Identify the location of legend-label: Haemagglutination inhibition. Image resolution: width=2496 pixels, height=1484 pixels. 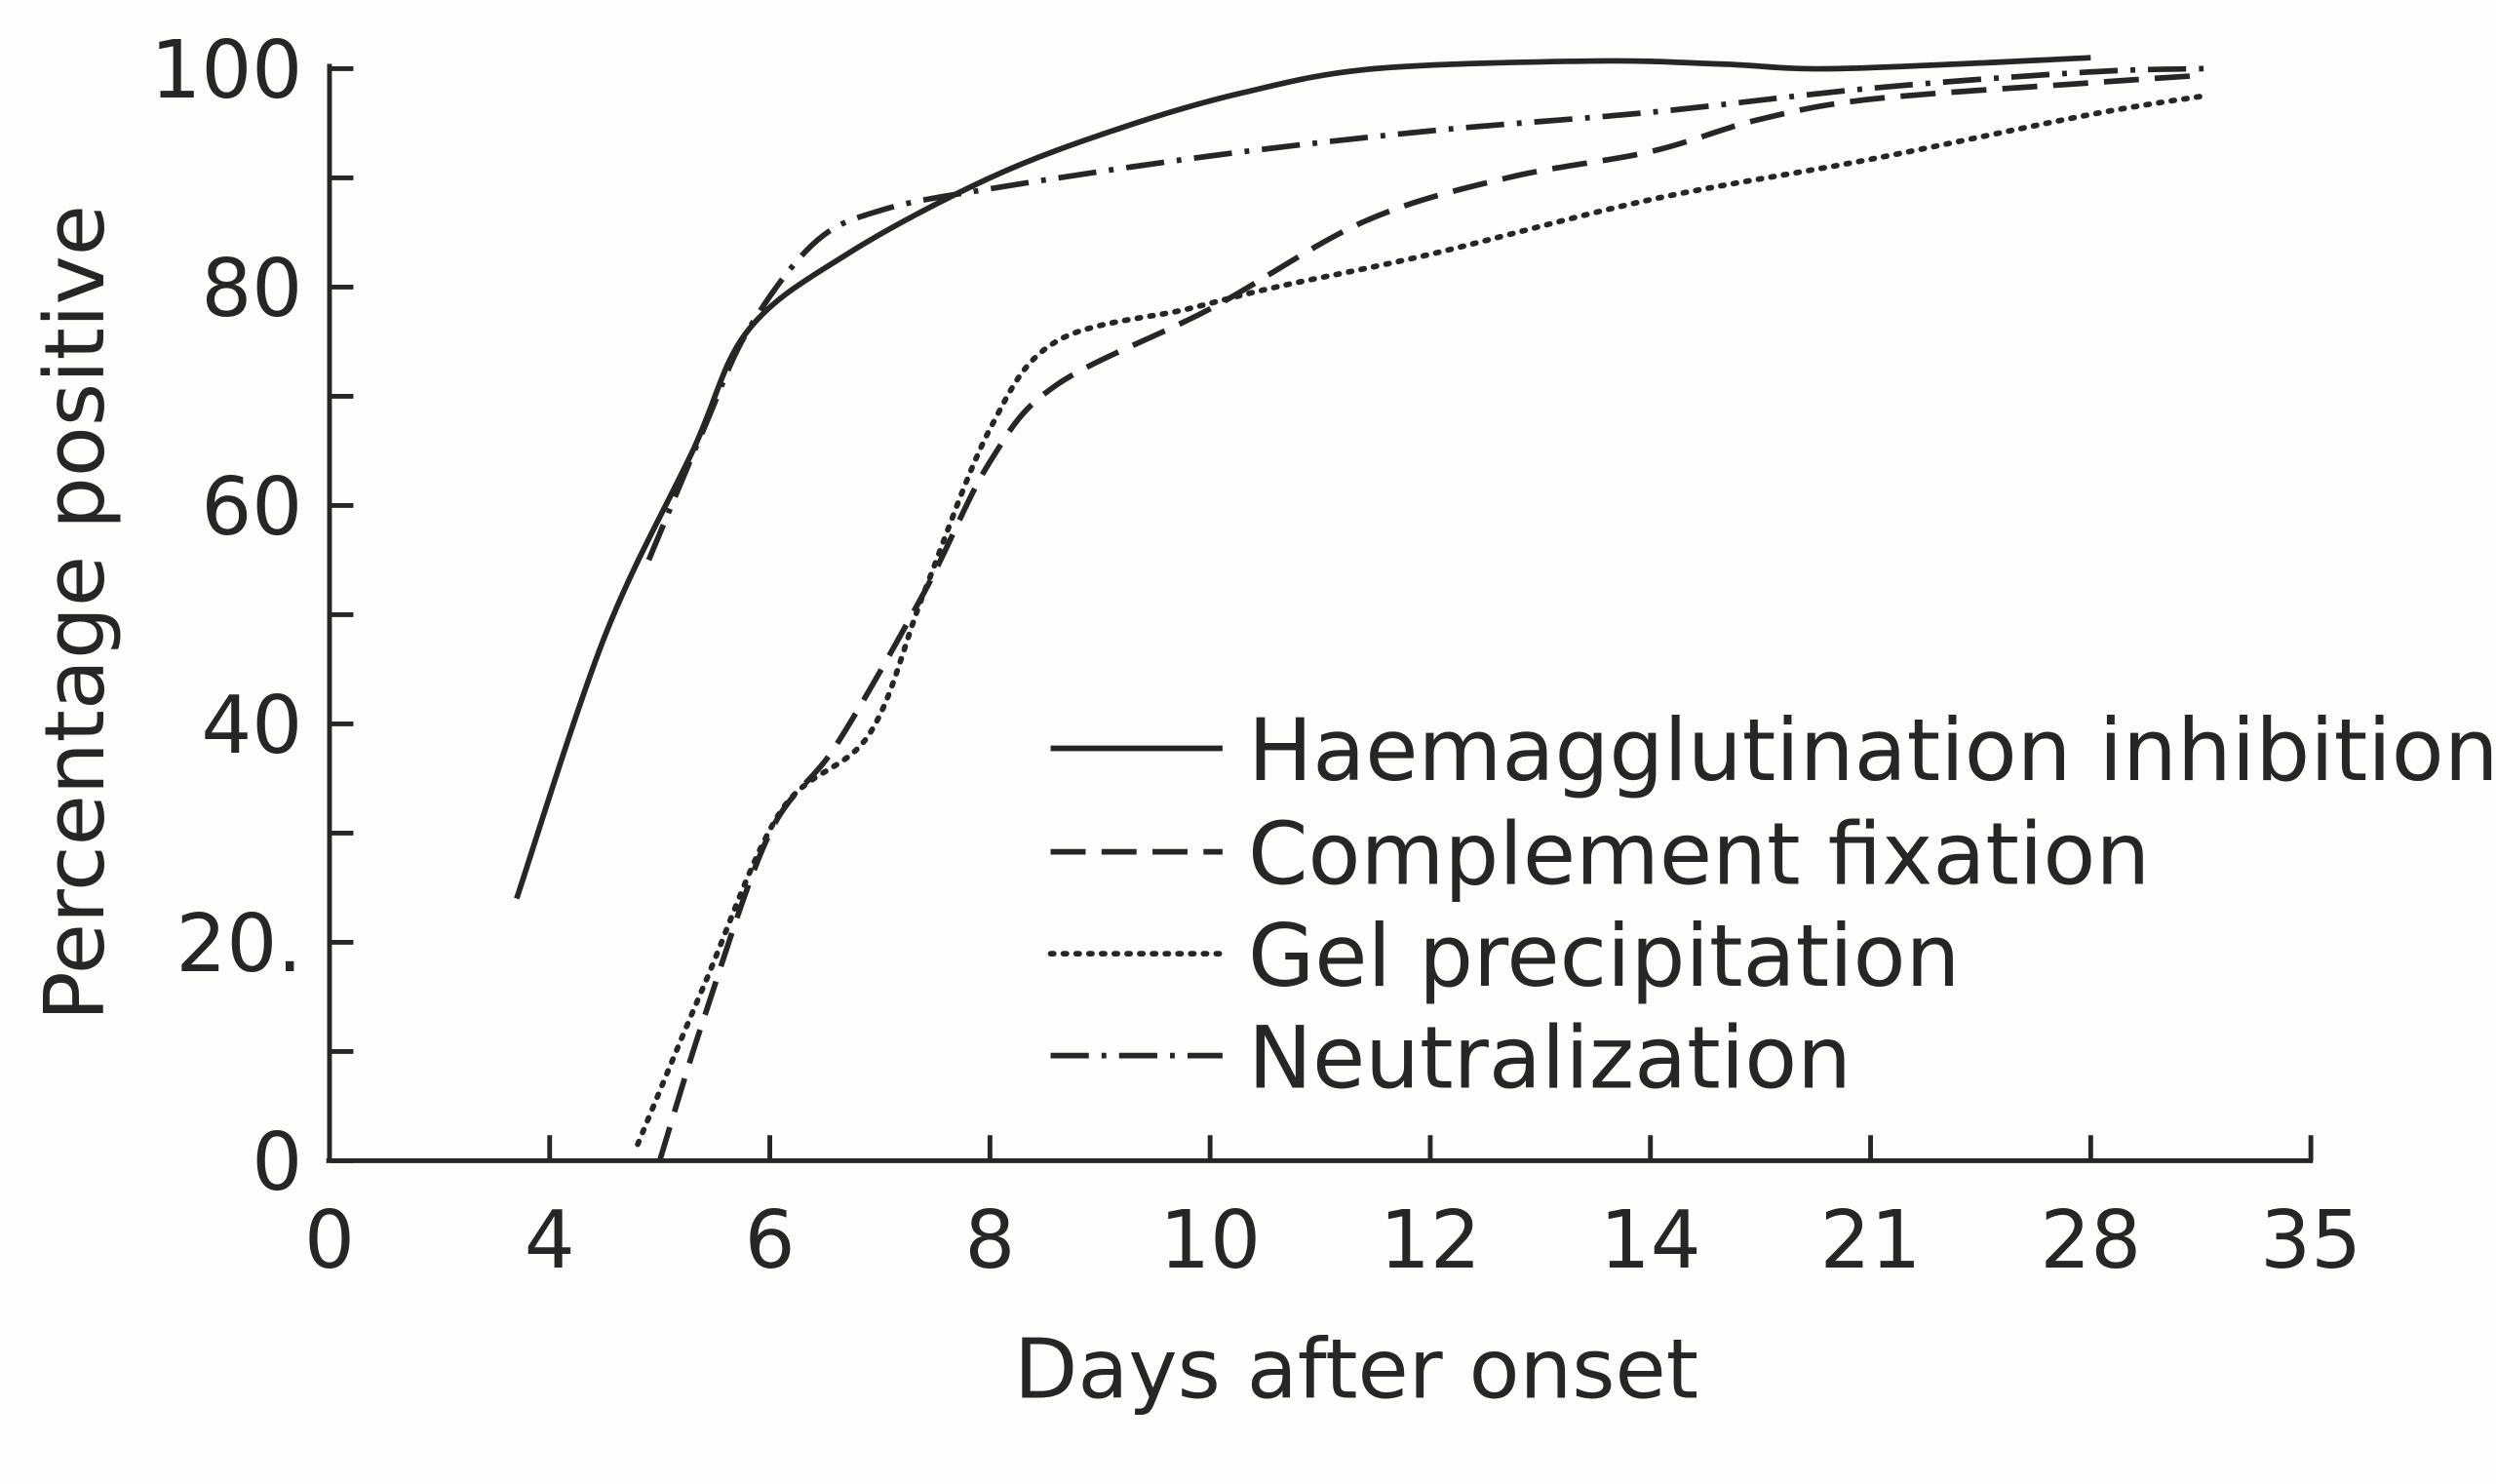
(1872, 750).